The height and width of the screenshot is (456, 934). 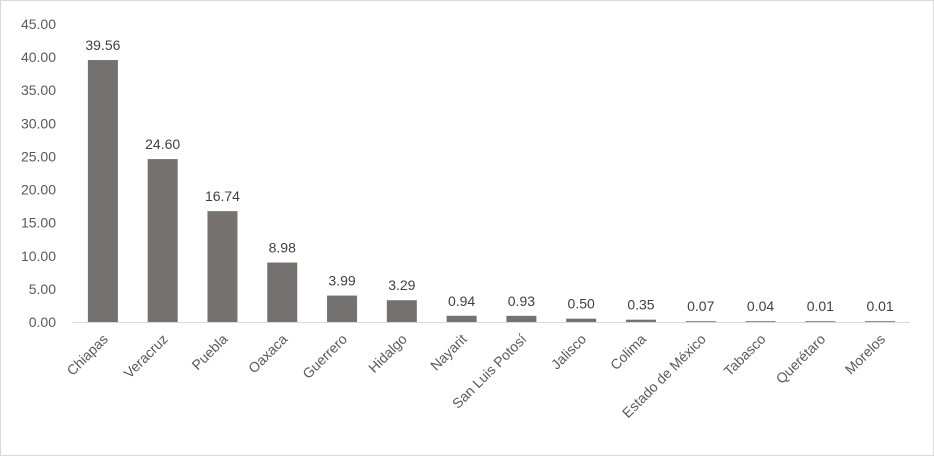 I want to click on x-tick-label: Chiapas, so click(x=87, y=355).